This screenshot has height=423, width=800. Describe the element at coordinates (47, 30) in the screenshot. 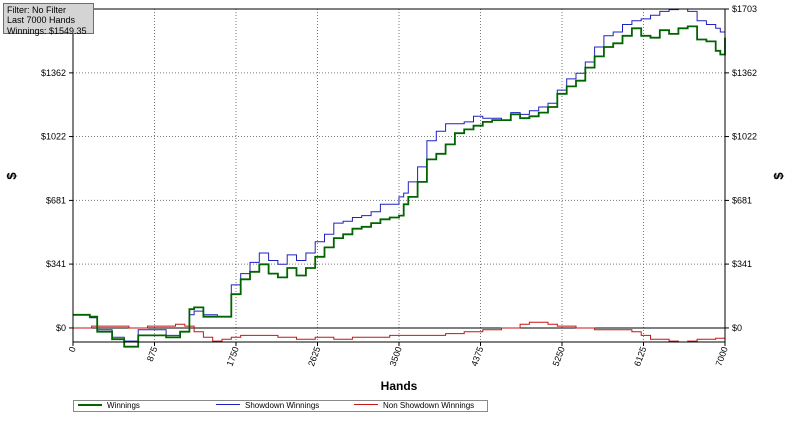

I see `winnings-label: Winnings: $1549.35` at that location.